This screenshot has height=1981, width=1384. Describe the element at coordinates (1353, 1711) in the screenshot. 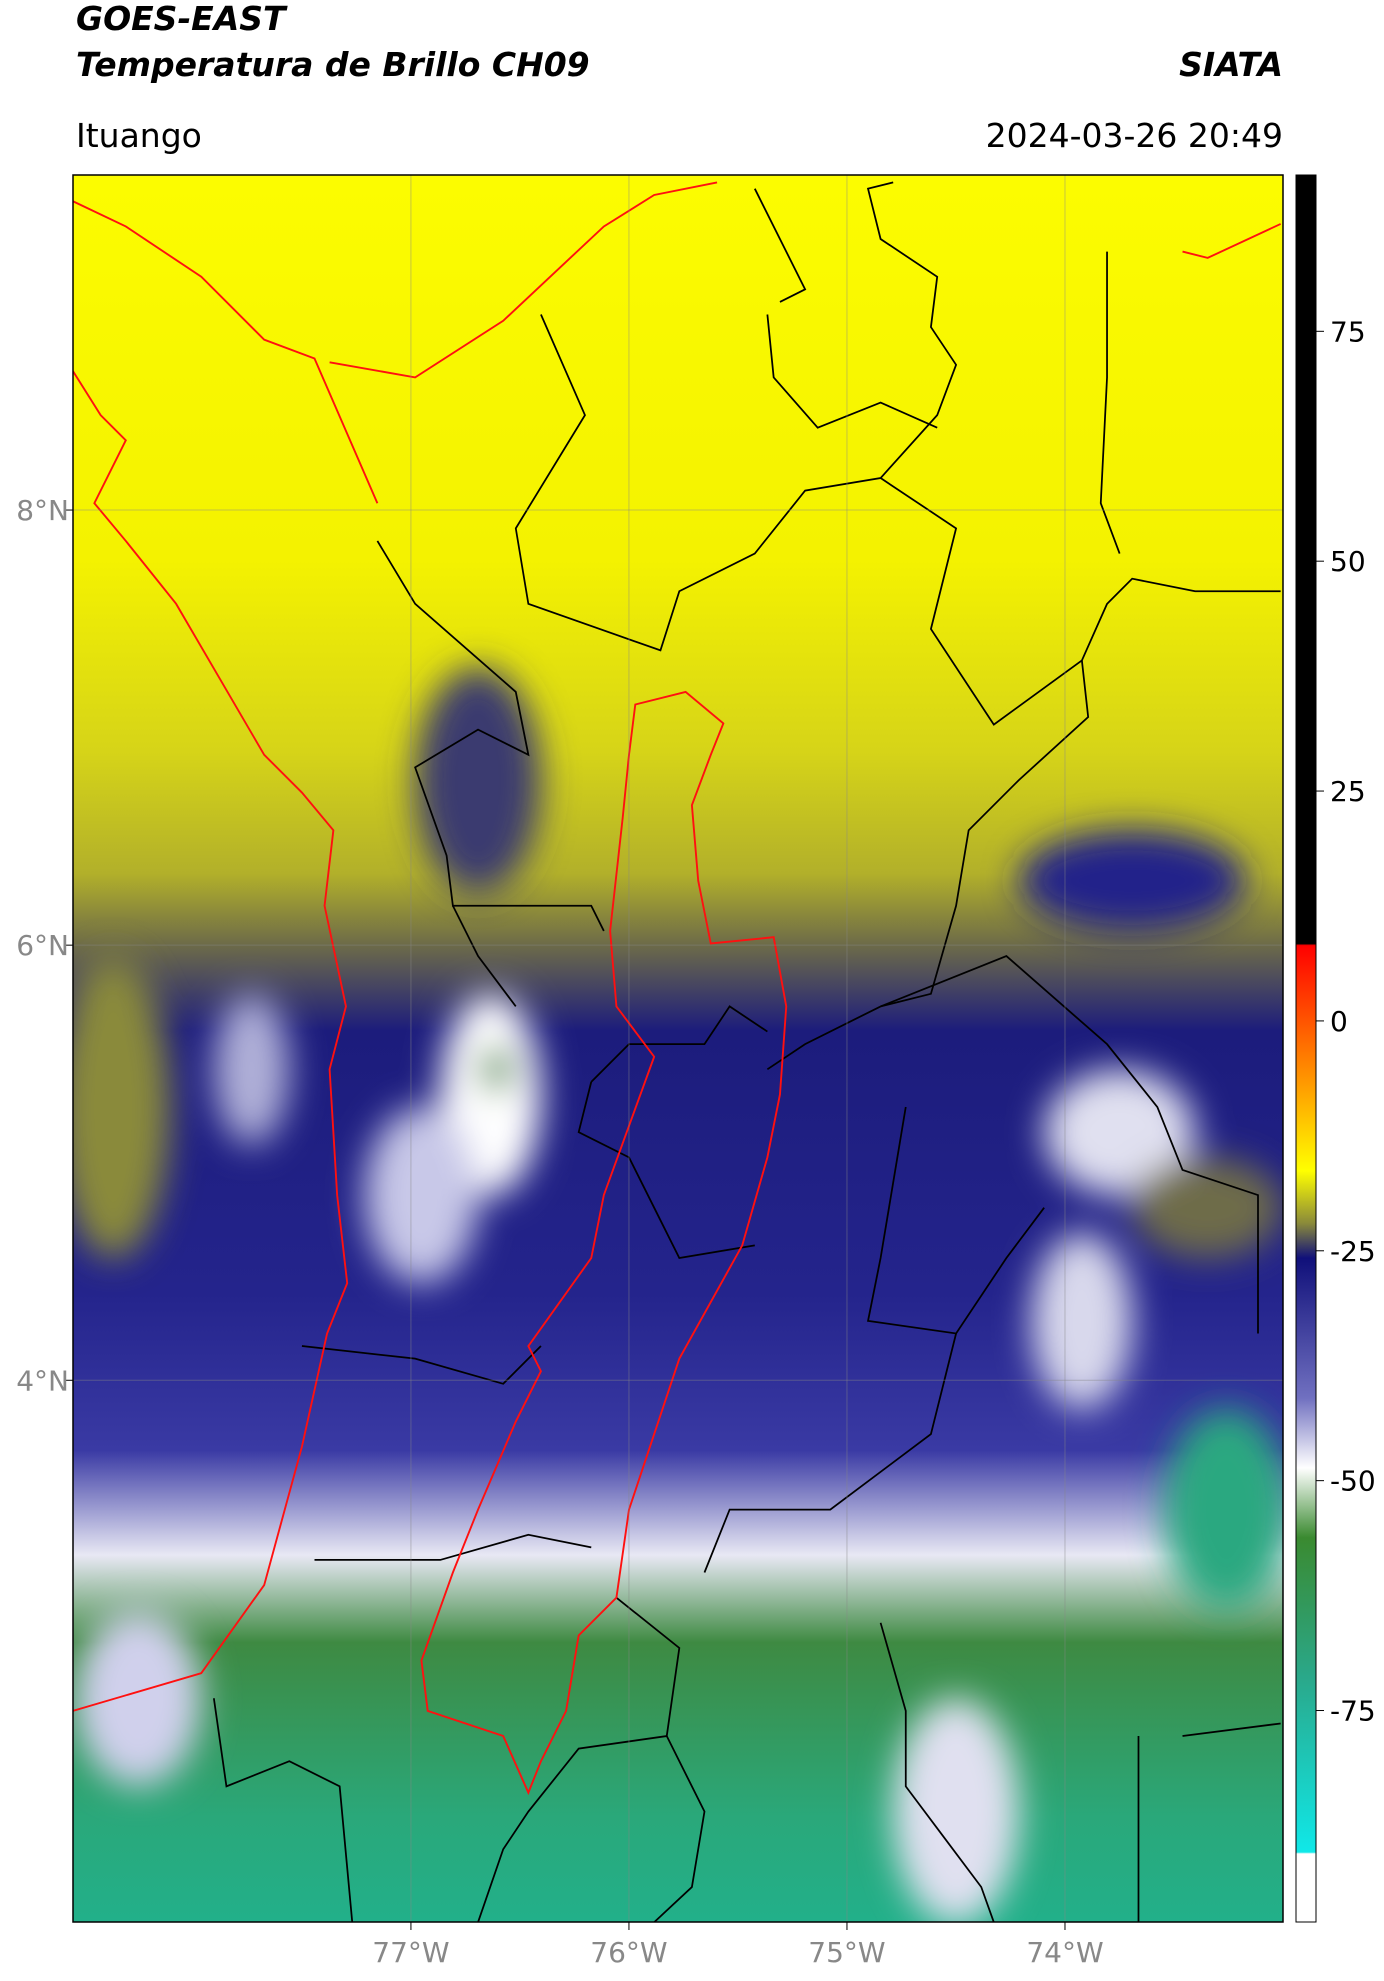

I see `colorbar-tick-label: -75` at that location.